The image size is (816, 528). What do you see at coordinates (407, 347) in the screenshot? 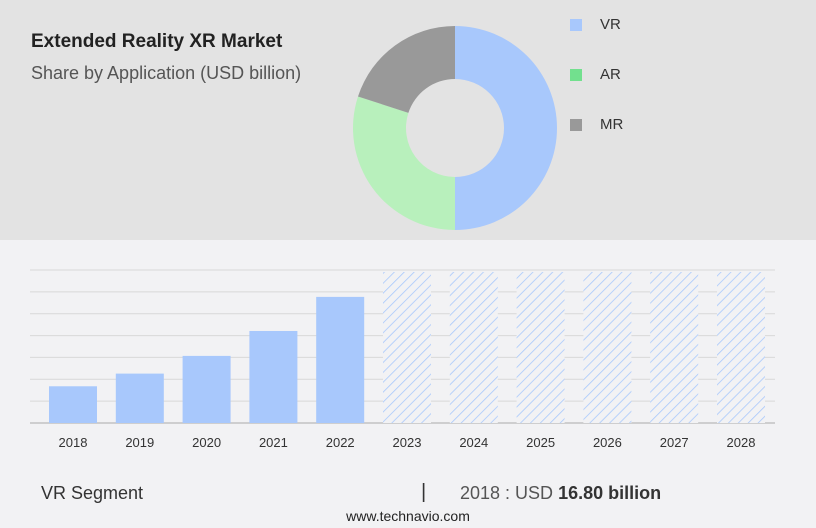
I see `forecast-bar-2023` at bounding box center [407, 347].